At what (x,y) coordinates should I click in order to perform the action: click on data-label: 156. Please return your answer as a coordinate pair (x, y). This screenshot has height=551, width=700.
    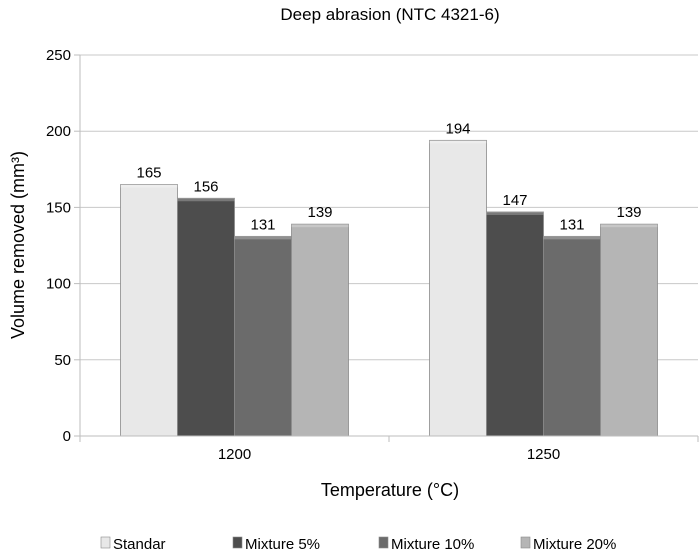
    Looking at the image, I should click on (205, 186).